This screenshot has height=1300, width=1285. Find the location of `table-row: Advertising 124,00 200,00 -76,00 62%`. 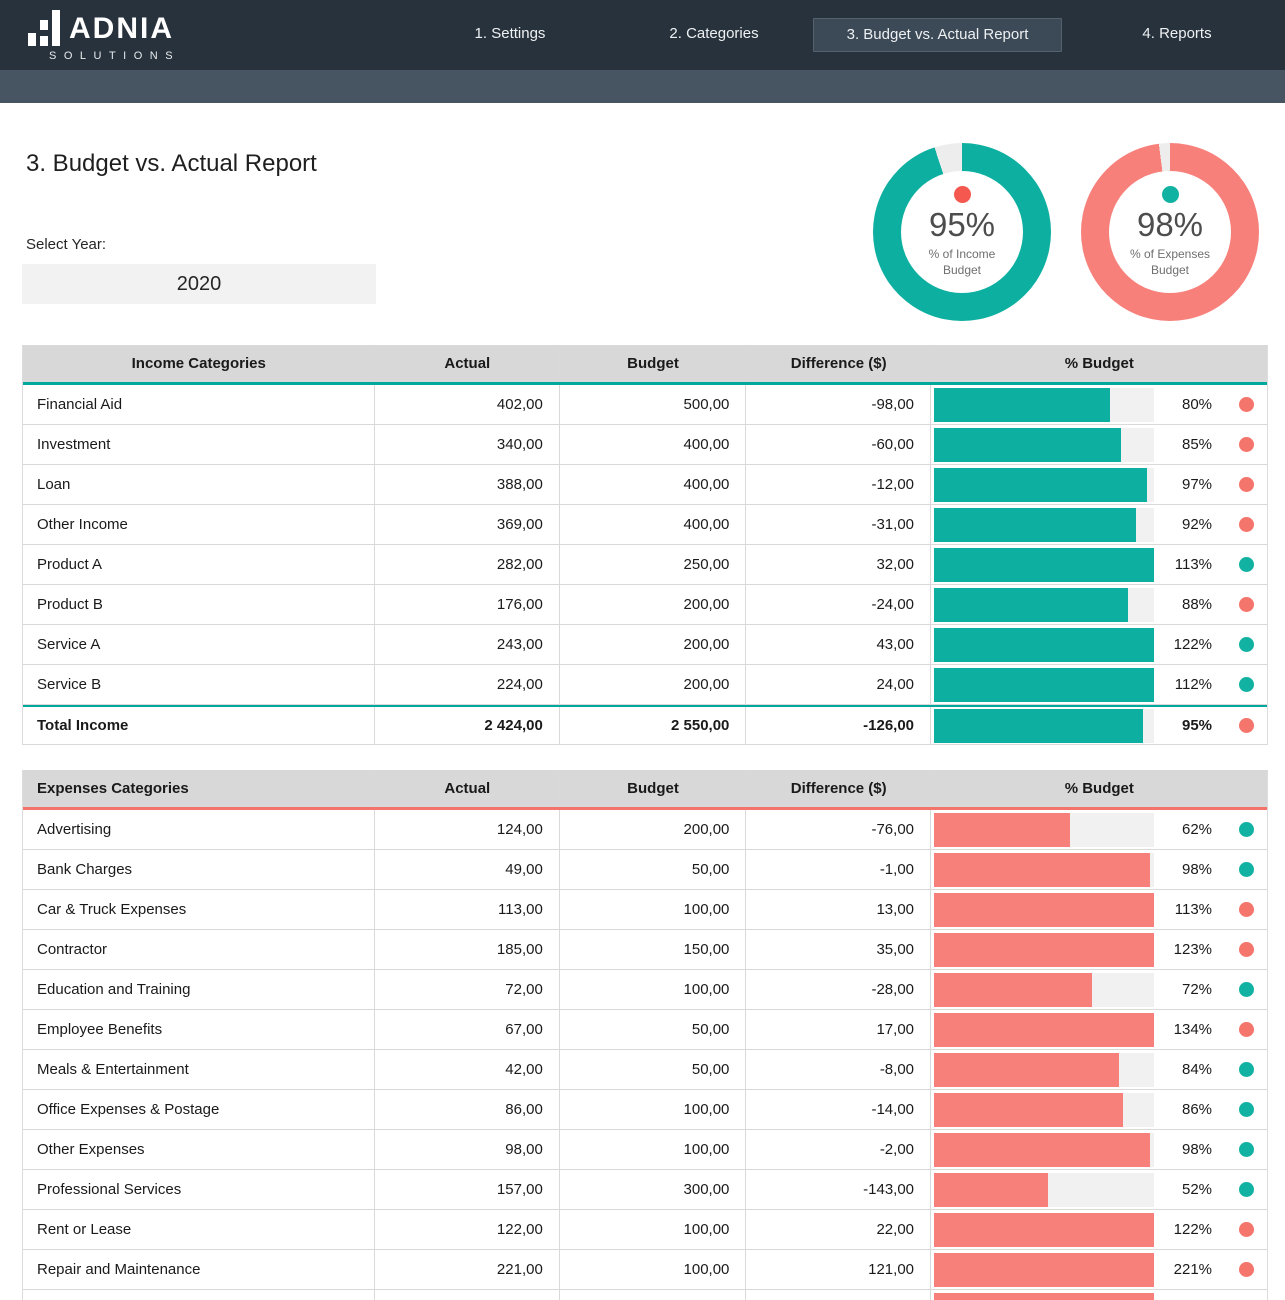

table-row: Advertising 124,00 200,00 -76,00 62% is located at coordinates (645, 830).